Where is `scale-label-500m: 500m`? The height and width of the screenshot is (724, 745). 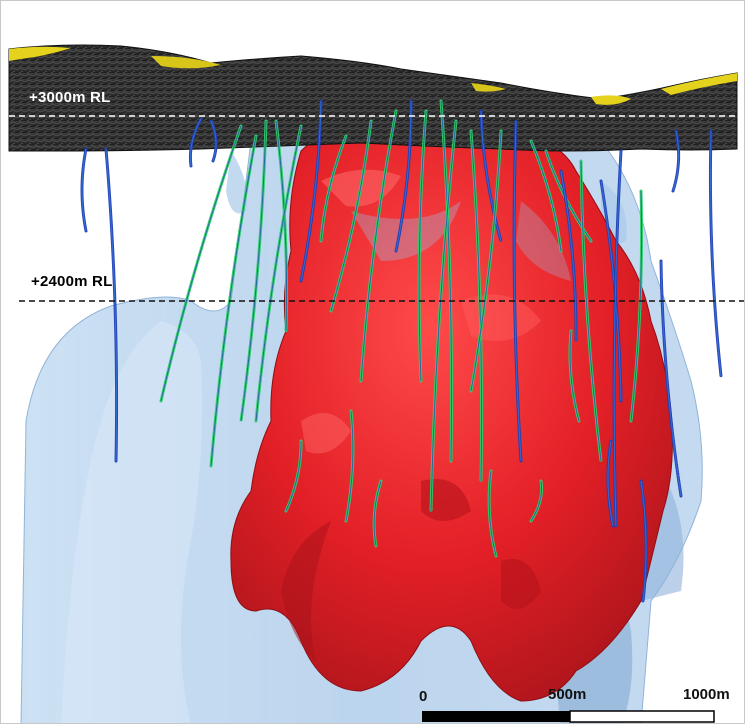 scale-label-500m: 500m is located at coordinates (567, 694).